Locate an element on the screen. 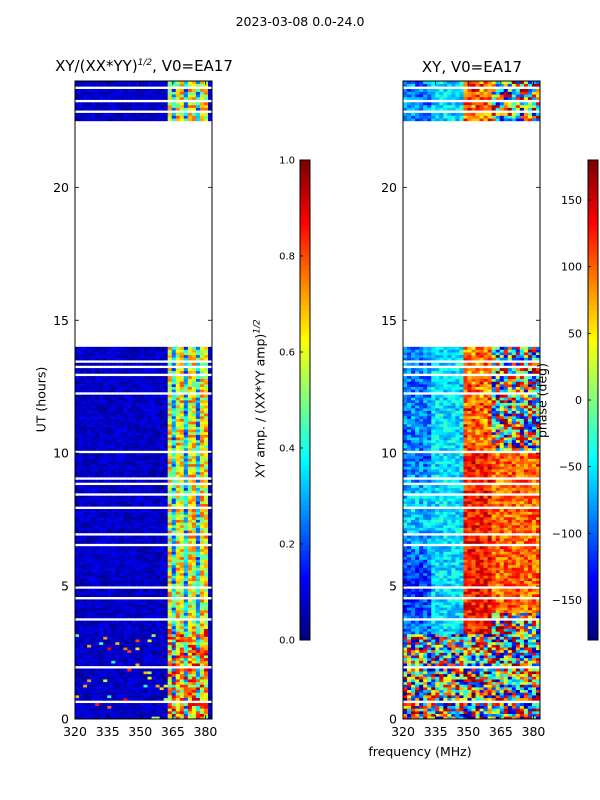 The width and height of the screenshot is (600, 800). amp-cb-tick-label: 0.8 is located at coordinates (287, 257).